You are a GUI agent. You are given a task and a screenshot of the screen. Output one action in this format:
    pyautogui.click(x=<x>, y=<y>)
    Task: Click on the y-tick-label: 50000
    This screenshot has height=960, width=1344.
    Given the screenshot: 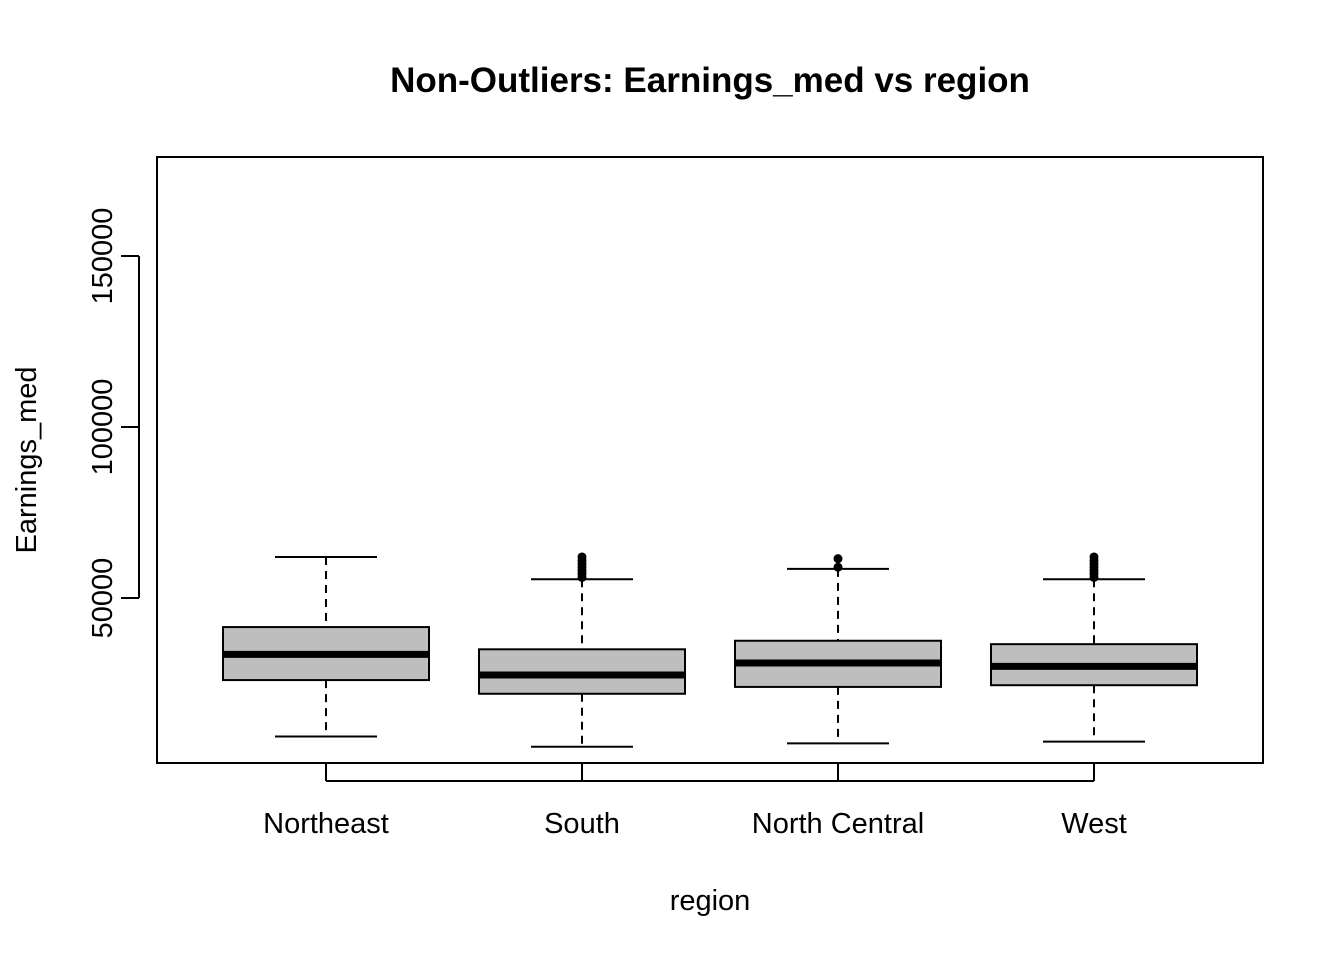 What is the action you would take?
    pyautogui.click(x=103, y=598)
    